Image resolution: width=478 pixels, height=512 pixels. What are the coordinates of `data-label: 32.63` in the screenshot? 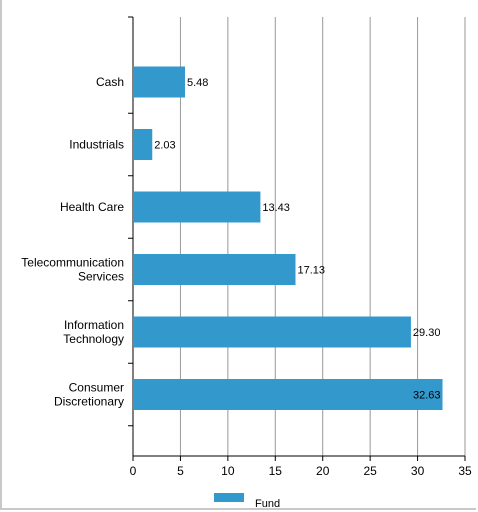 It's located at (427, 396).